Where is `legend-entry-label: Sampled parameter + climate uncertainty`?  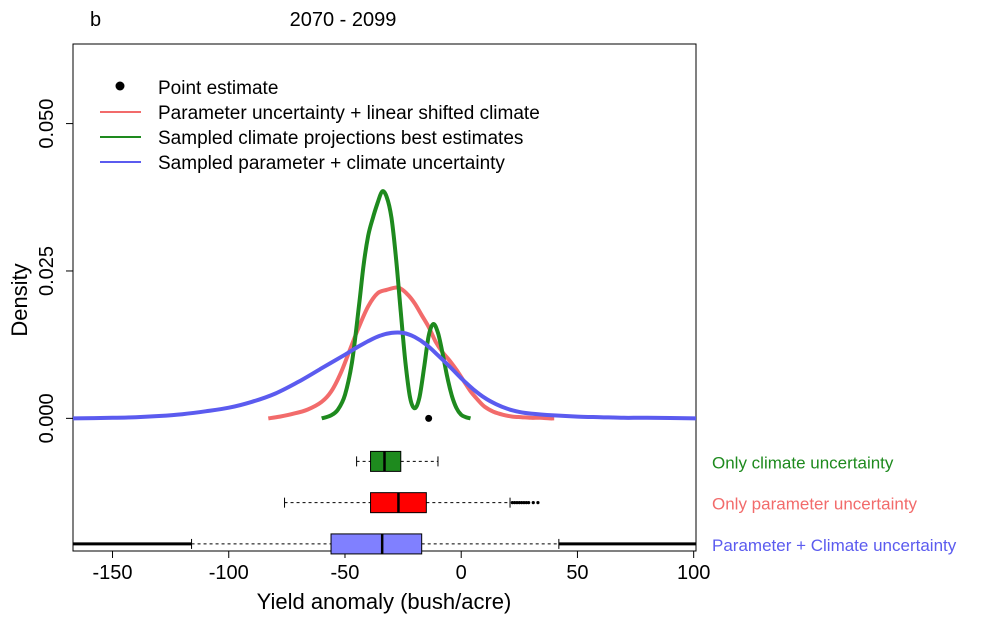
legend-entry-label: Sampled parameter + climate uncertainty is located at coordinates (331, 163).